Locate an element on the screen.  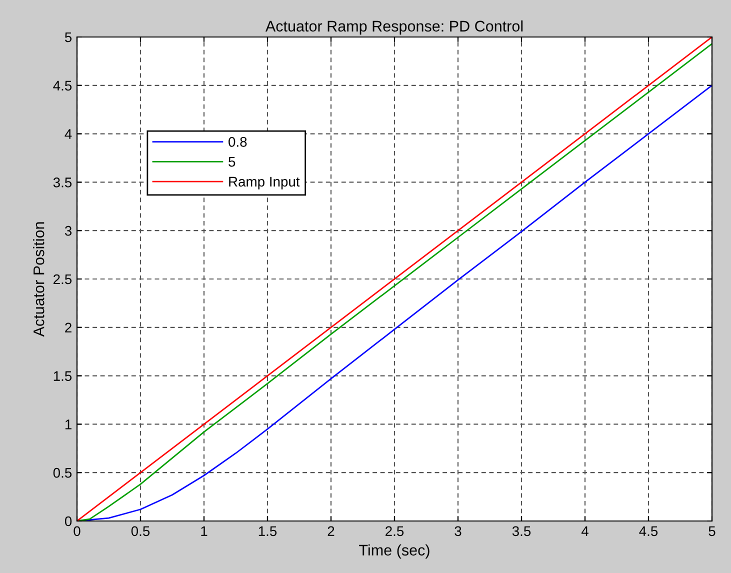
x-tick-label: 2.5 is located at coordinates (395, 531).